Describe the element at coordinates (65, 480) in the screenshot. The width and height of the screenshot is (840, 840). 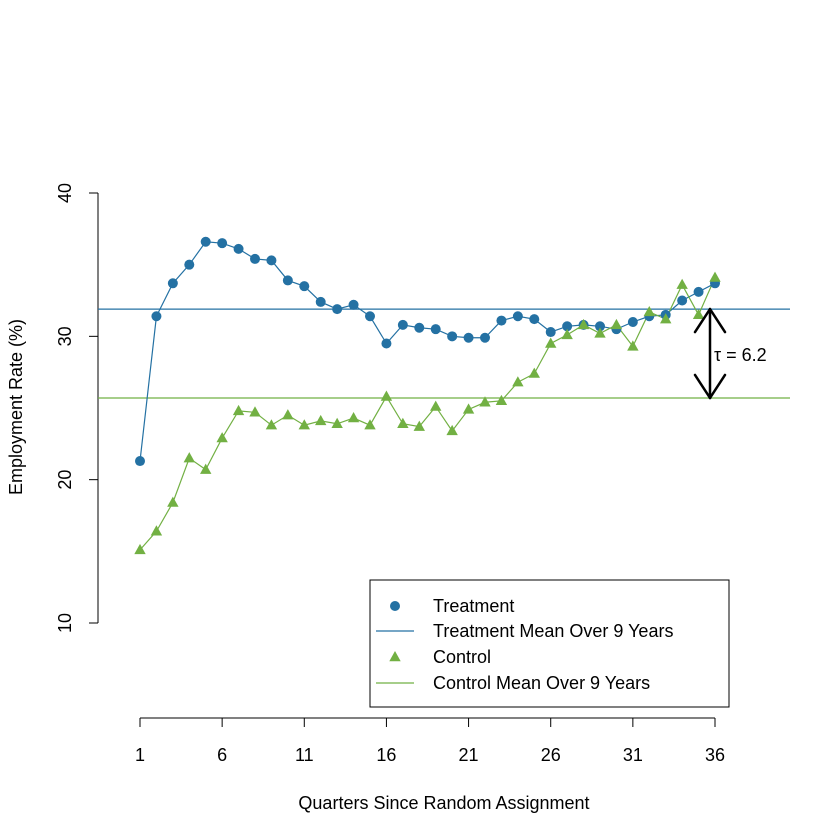
I see `y-tick-label: 20` at that location.